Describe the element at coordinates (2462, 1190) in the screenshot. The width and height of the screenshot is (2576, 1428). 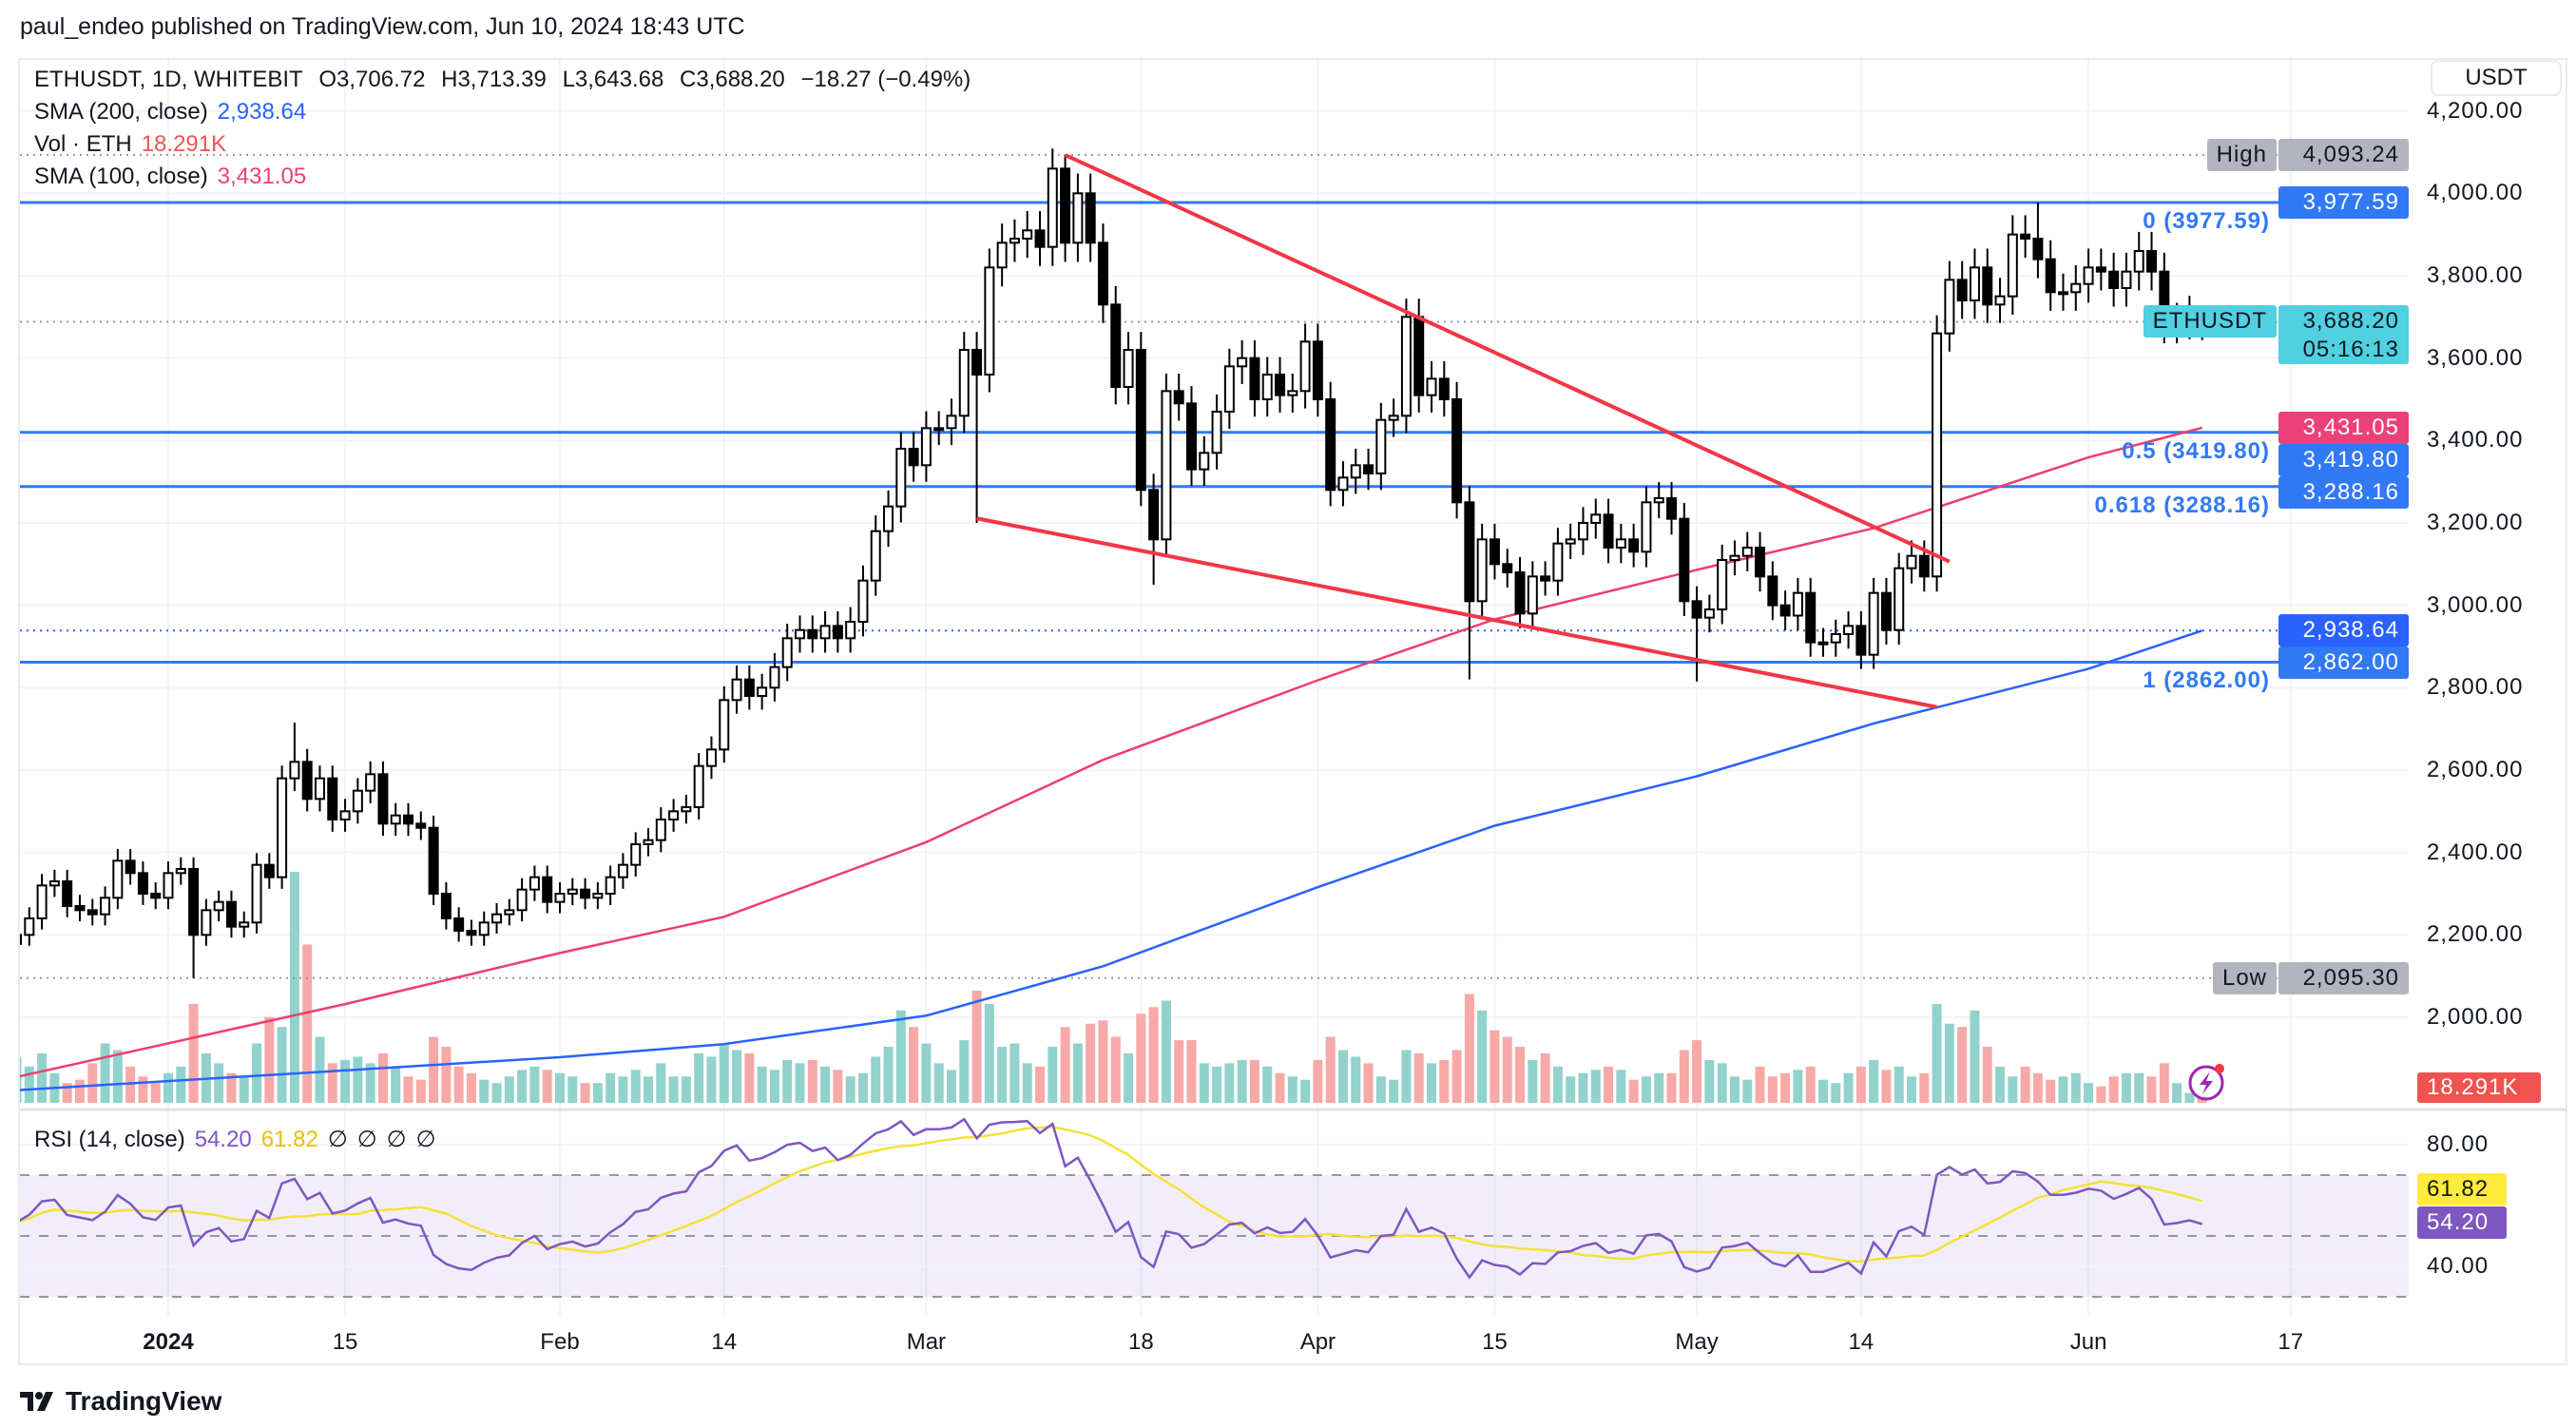
I see `rsi-tag: 61.82` at that location.